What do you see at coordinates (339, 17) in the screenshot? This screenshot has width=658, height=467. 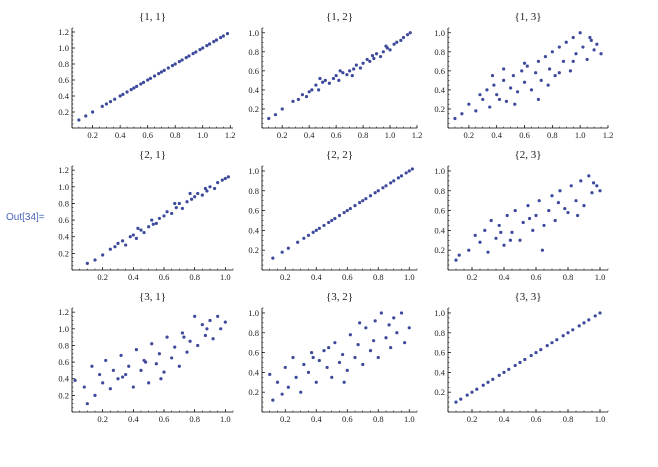 I see `panel-title: {1, 2}` at bounding box center [339, 17].